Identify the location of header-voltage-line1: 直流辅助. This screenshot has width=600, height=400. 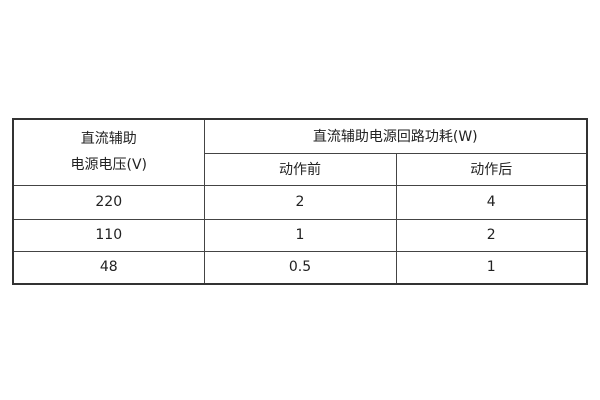
(108, 139).